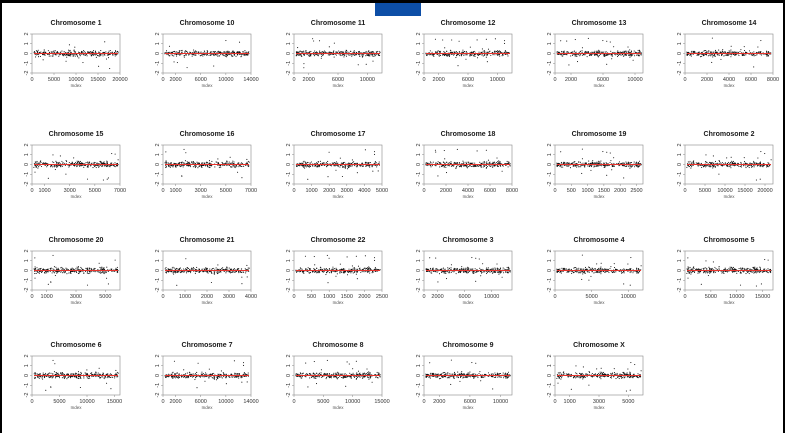 This screenshot has width=785, height=433. I want to click on x-tick-label: 6000, so click(468, 80).